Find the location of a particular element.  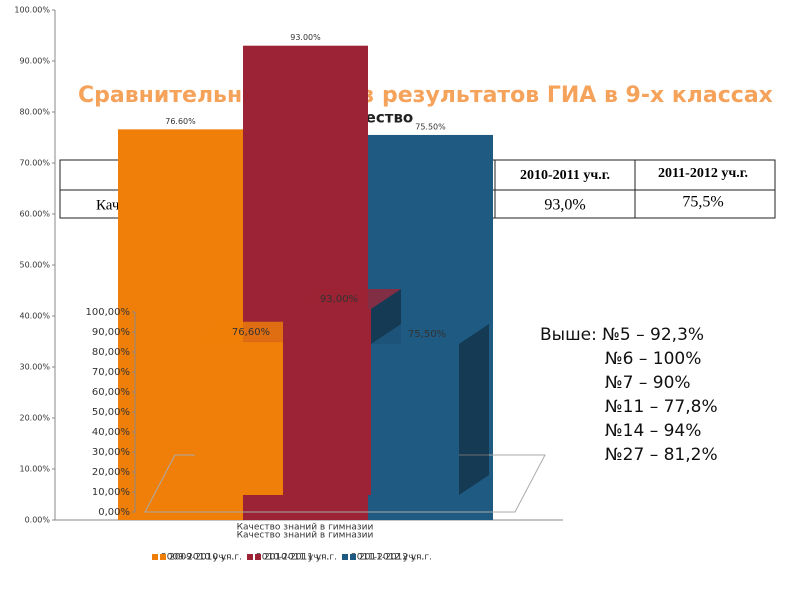

y-tick-label: 80.00% is located at coordinates (34, 112).